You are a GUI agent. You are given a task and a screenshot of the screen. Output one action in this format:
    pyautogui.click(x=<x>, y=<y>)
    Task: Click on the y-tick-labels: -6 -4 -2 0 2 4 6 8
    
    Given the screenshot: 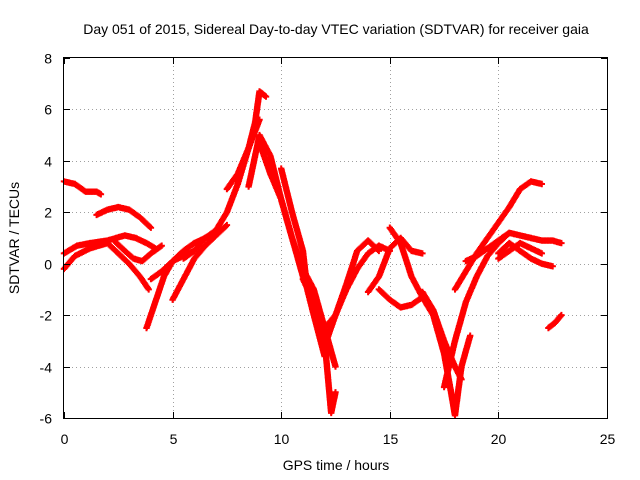 What is the action you would take?
    pyautogui.click(x=46, y=239)
    